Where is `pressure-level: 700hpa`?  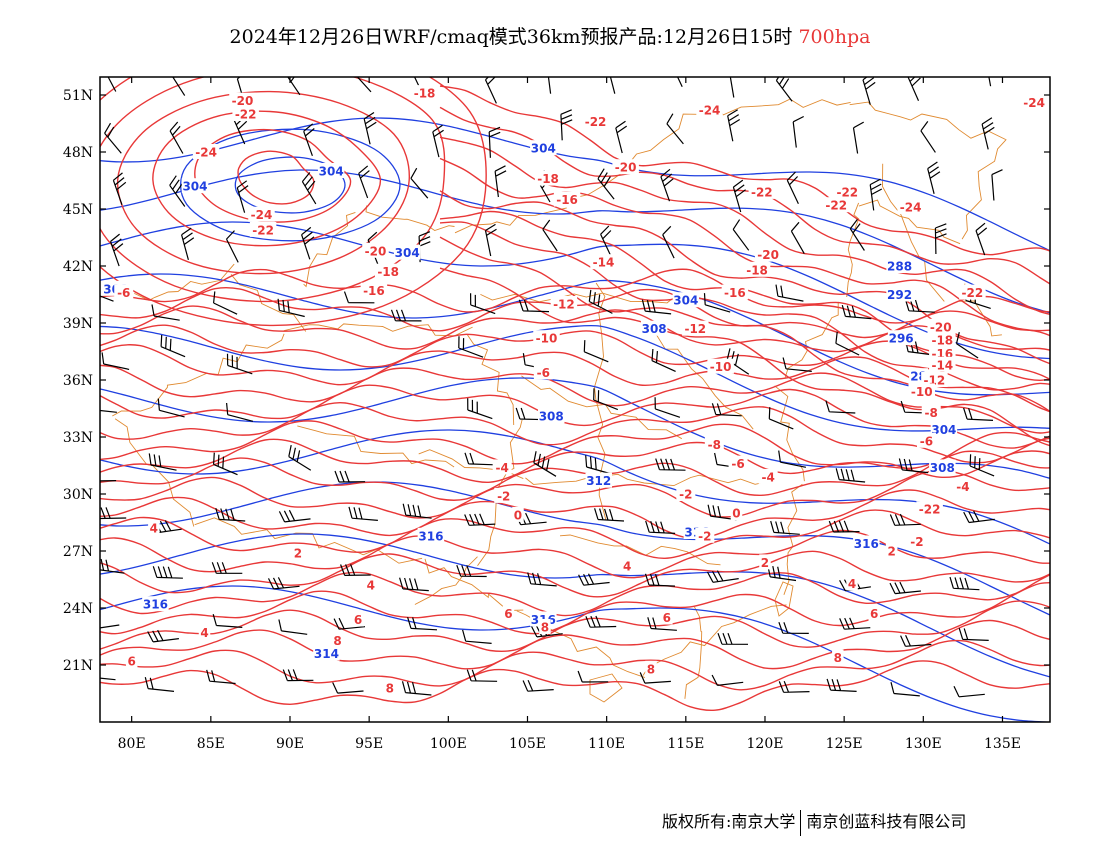
pressure-level: 700hpa is located at coordinates (834, 37).